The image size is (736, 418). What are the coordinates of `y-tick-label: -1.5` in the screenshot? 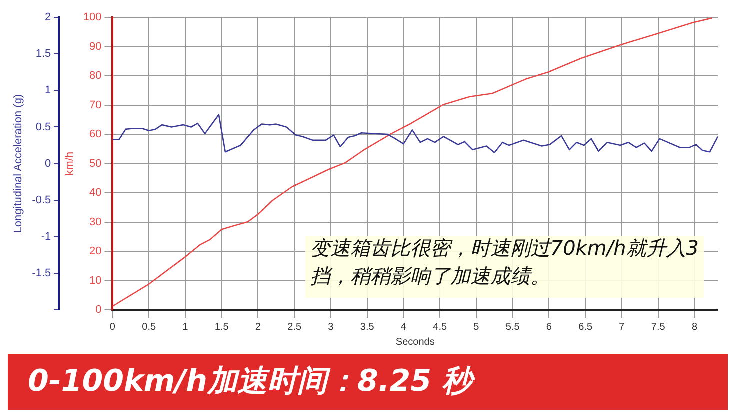 It's located at (42, 273).